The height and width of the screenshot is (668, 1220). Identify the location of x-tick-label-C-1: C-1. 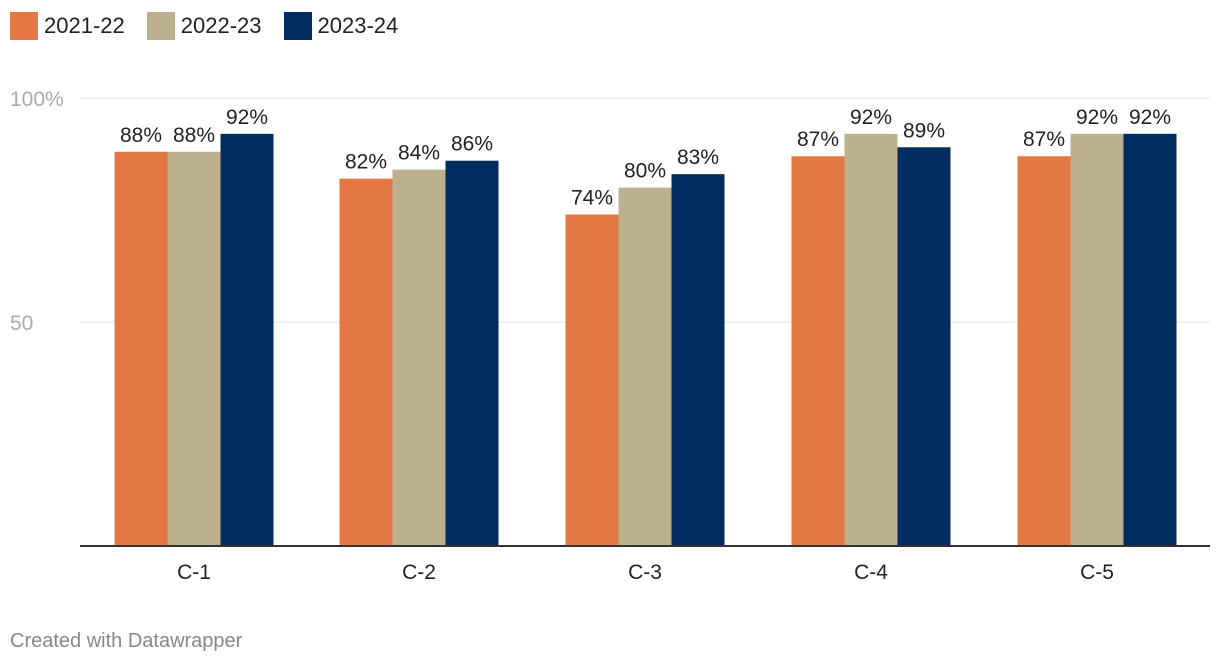
(194, 572).